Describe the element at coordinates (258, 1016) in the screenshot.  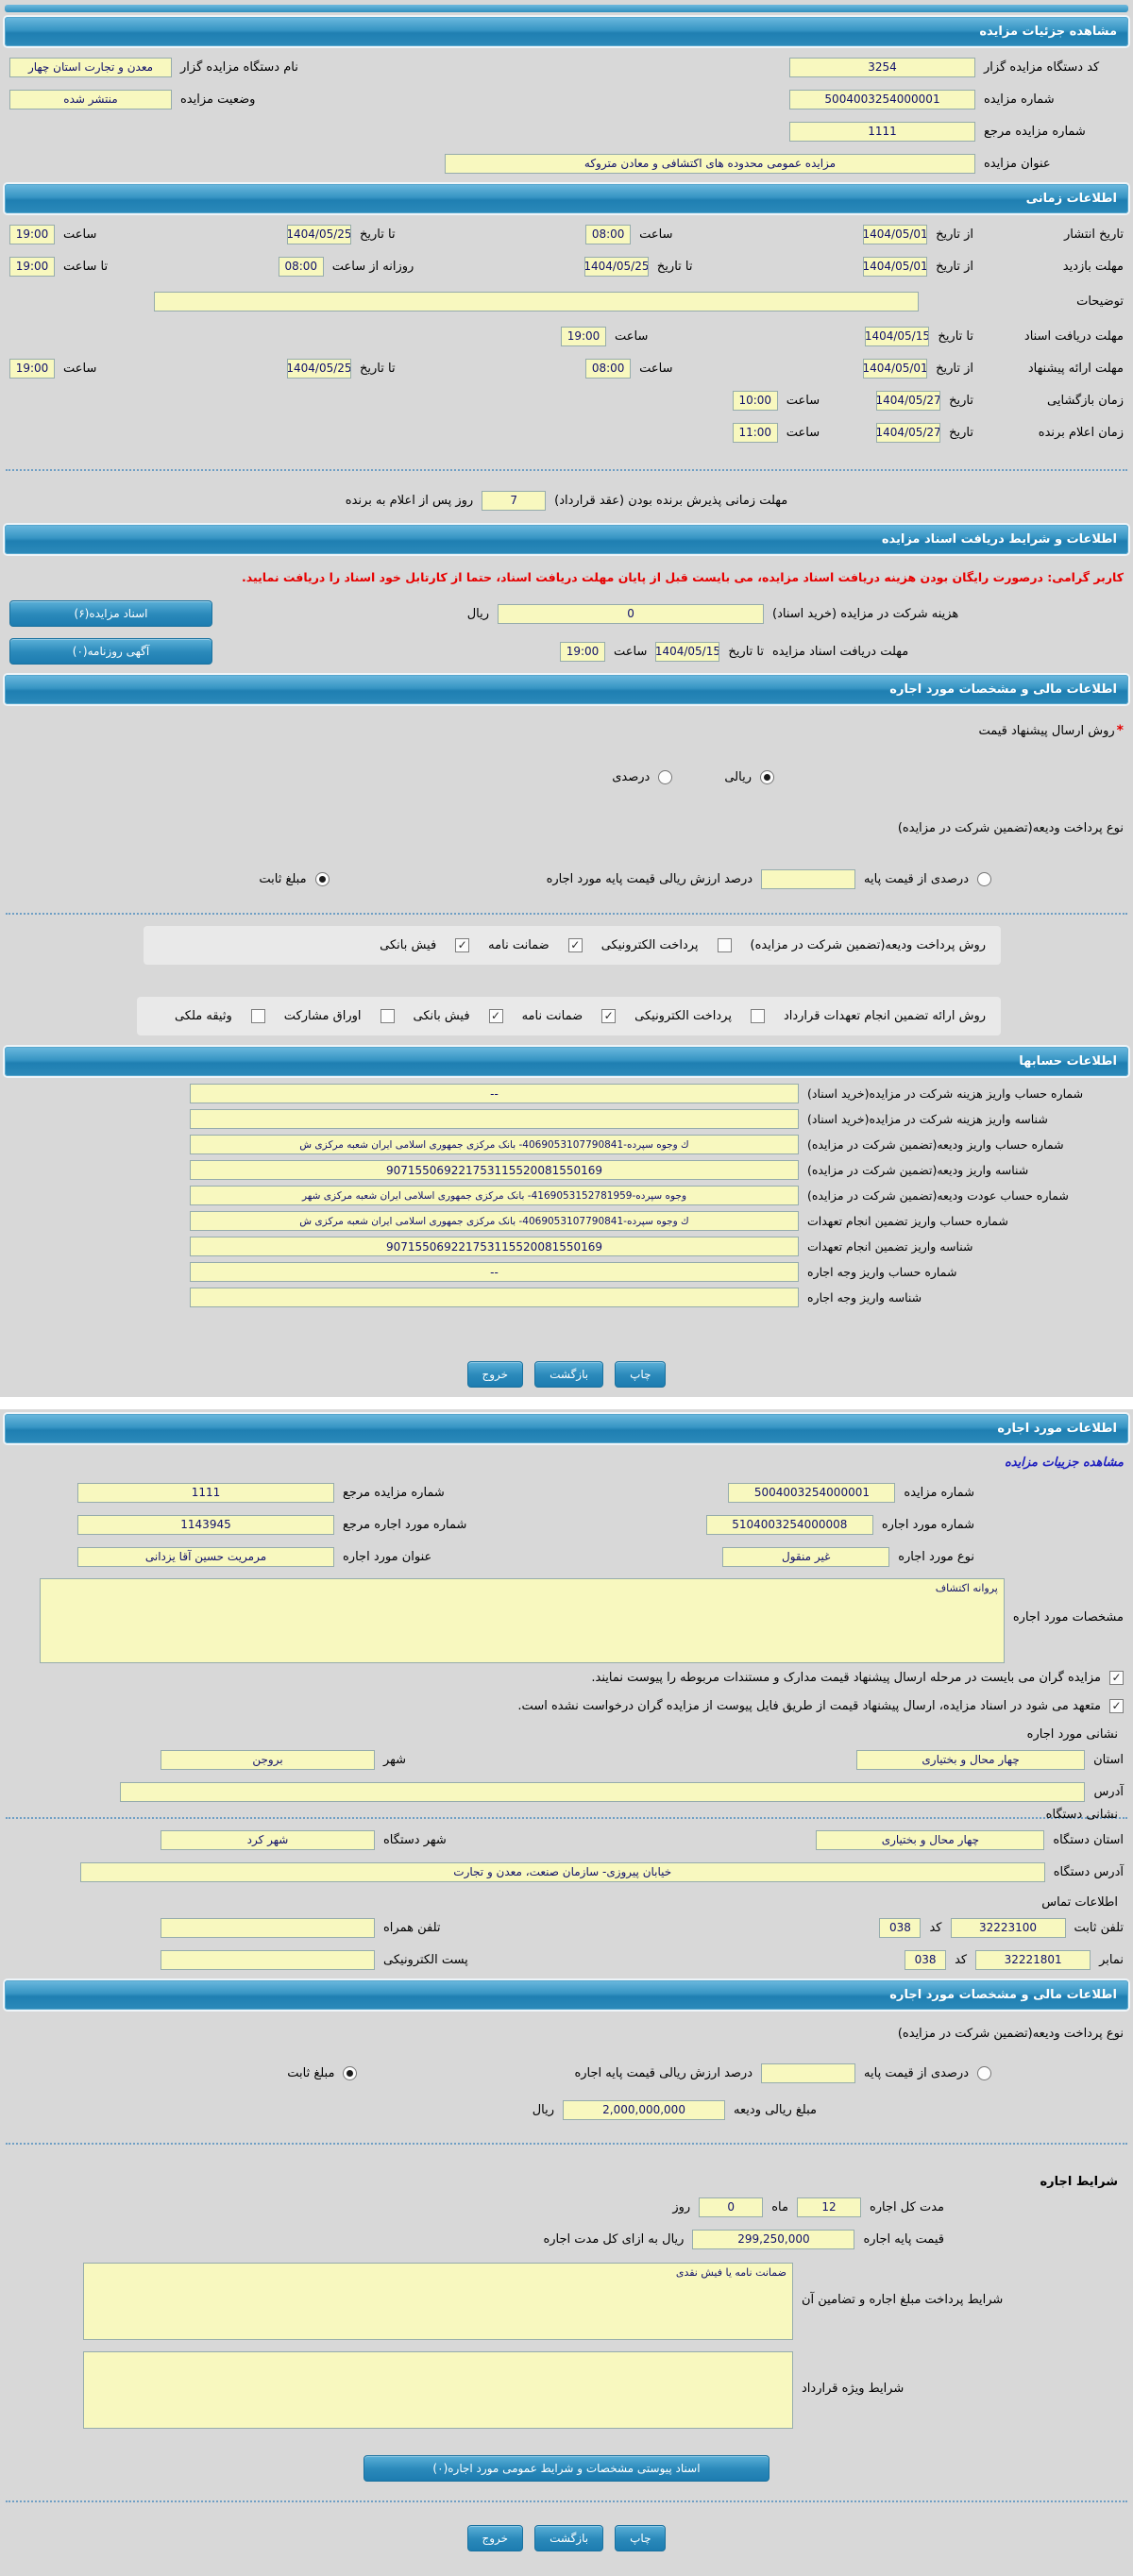
I see `estate-checkbox` at that location.